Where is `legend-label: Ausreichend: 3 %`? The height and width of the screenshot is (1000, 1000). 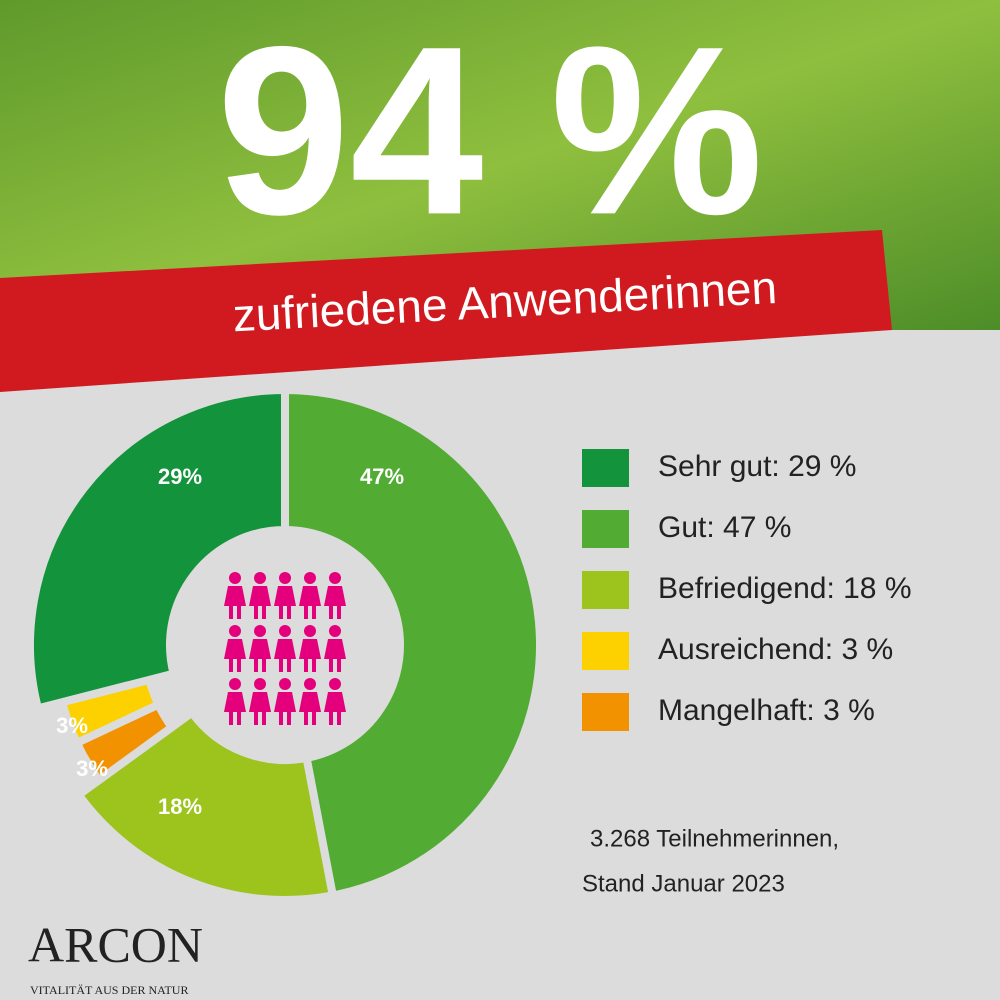 legend-label: Ausreichend: 3 % is located at coordinates (775, 649).